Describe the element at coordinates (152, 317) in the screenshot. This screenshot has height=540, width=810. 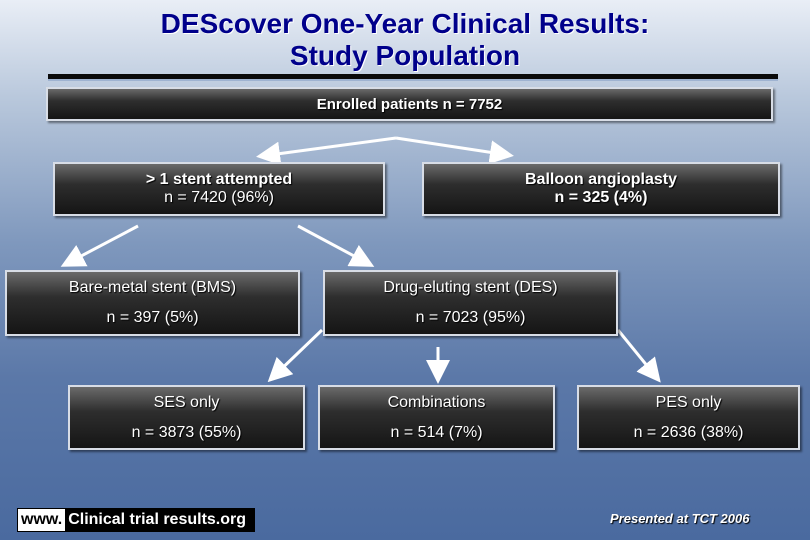
I see `bms-count: n = 397 (5%)` at that location.